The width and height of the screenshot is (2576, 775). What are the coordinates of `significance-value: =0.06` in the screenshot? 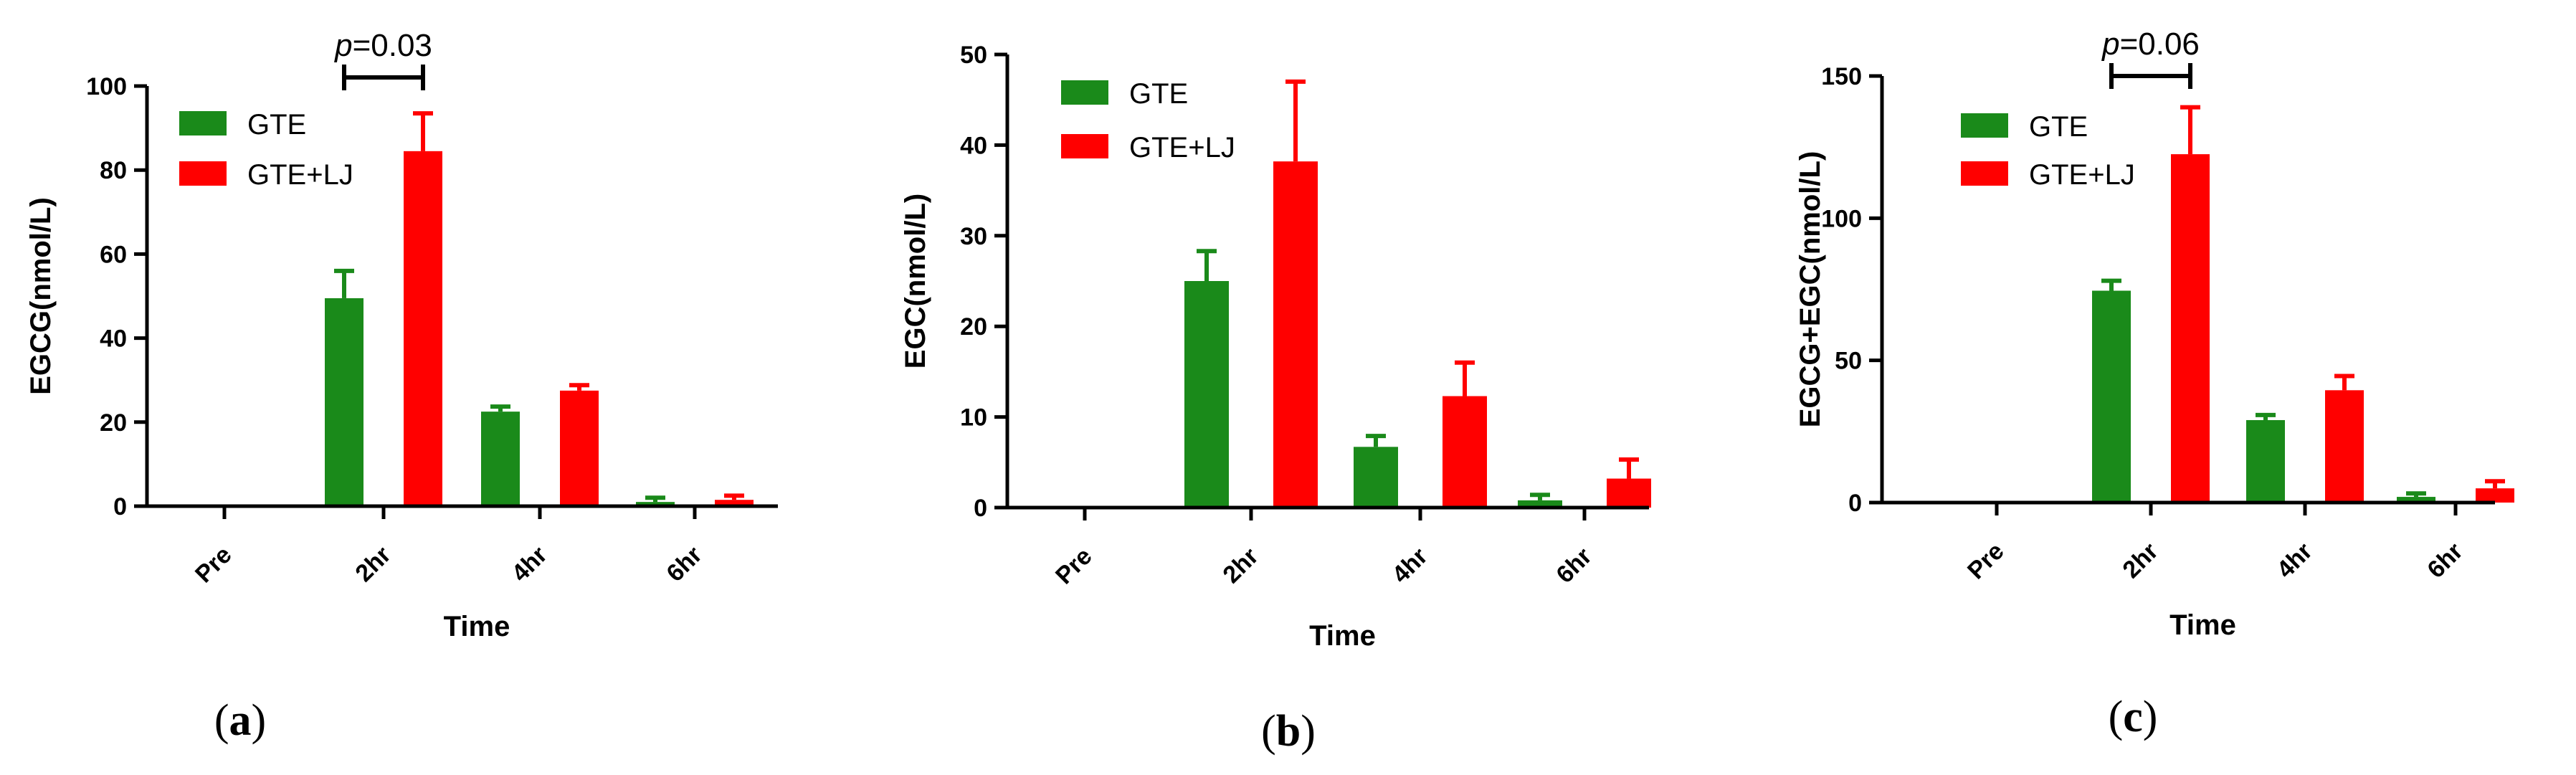 It's located at (2160, 44).